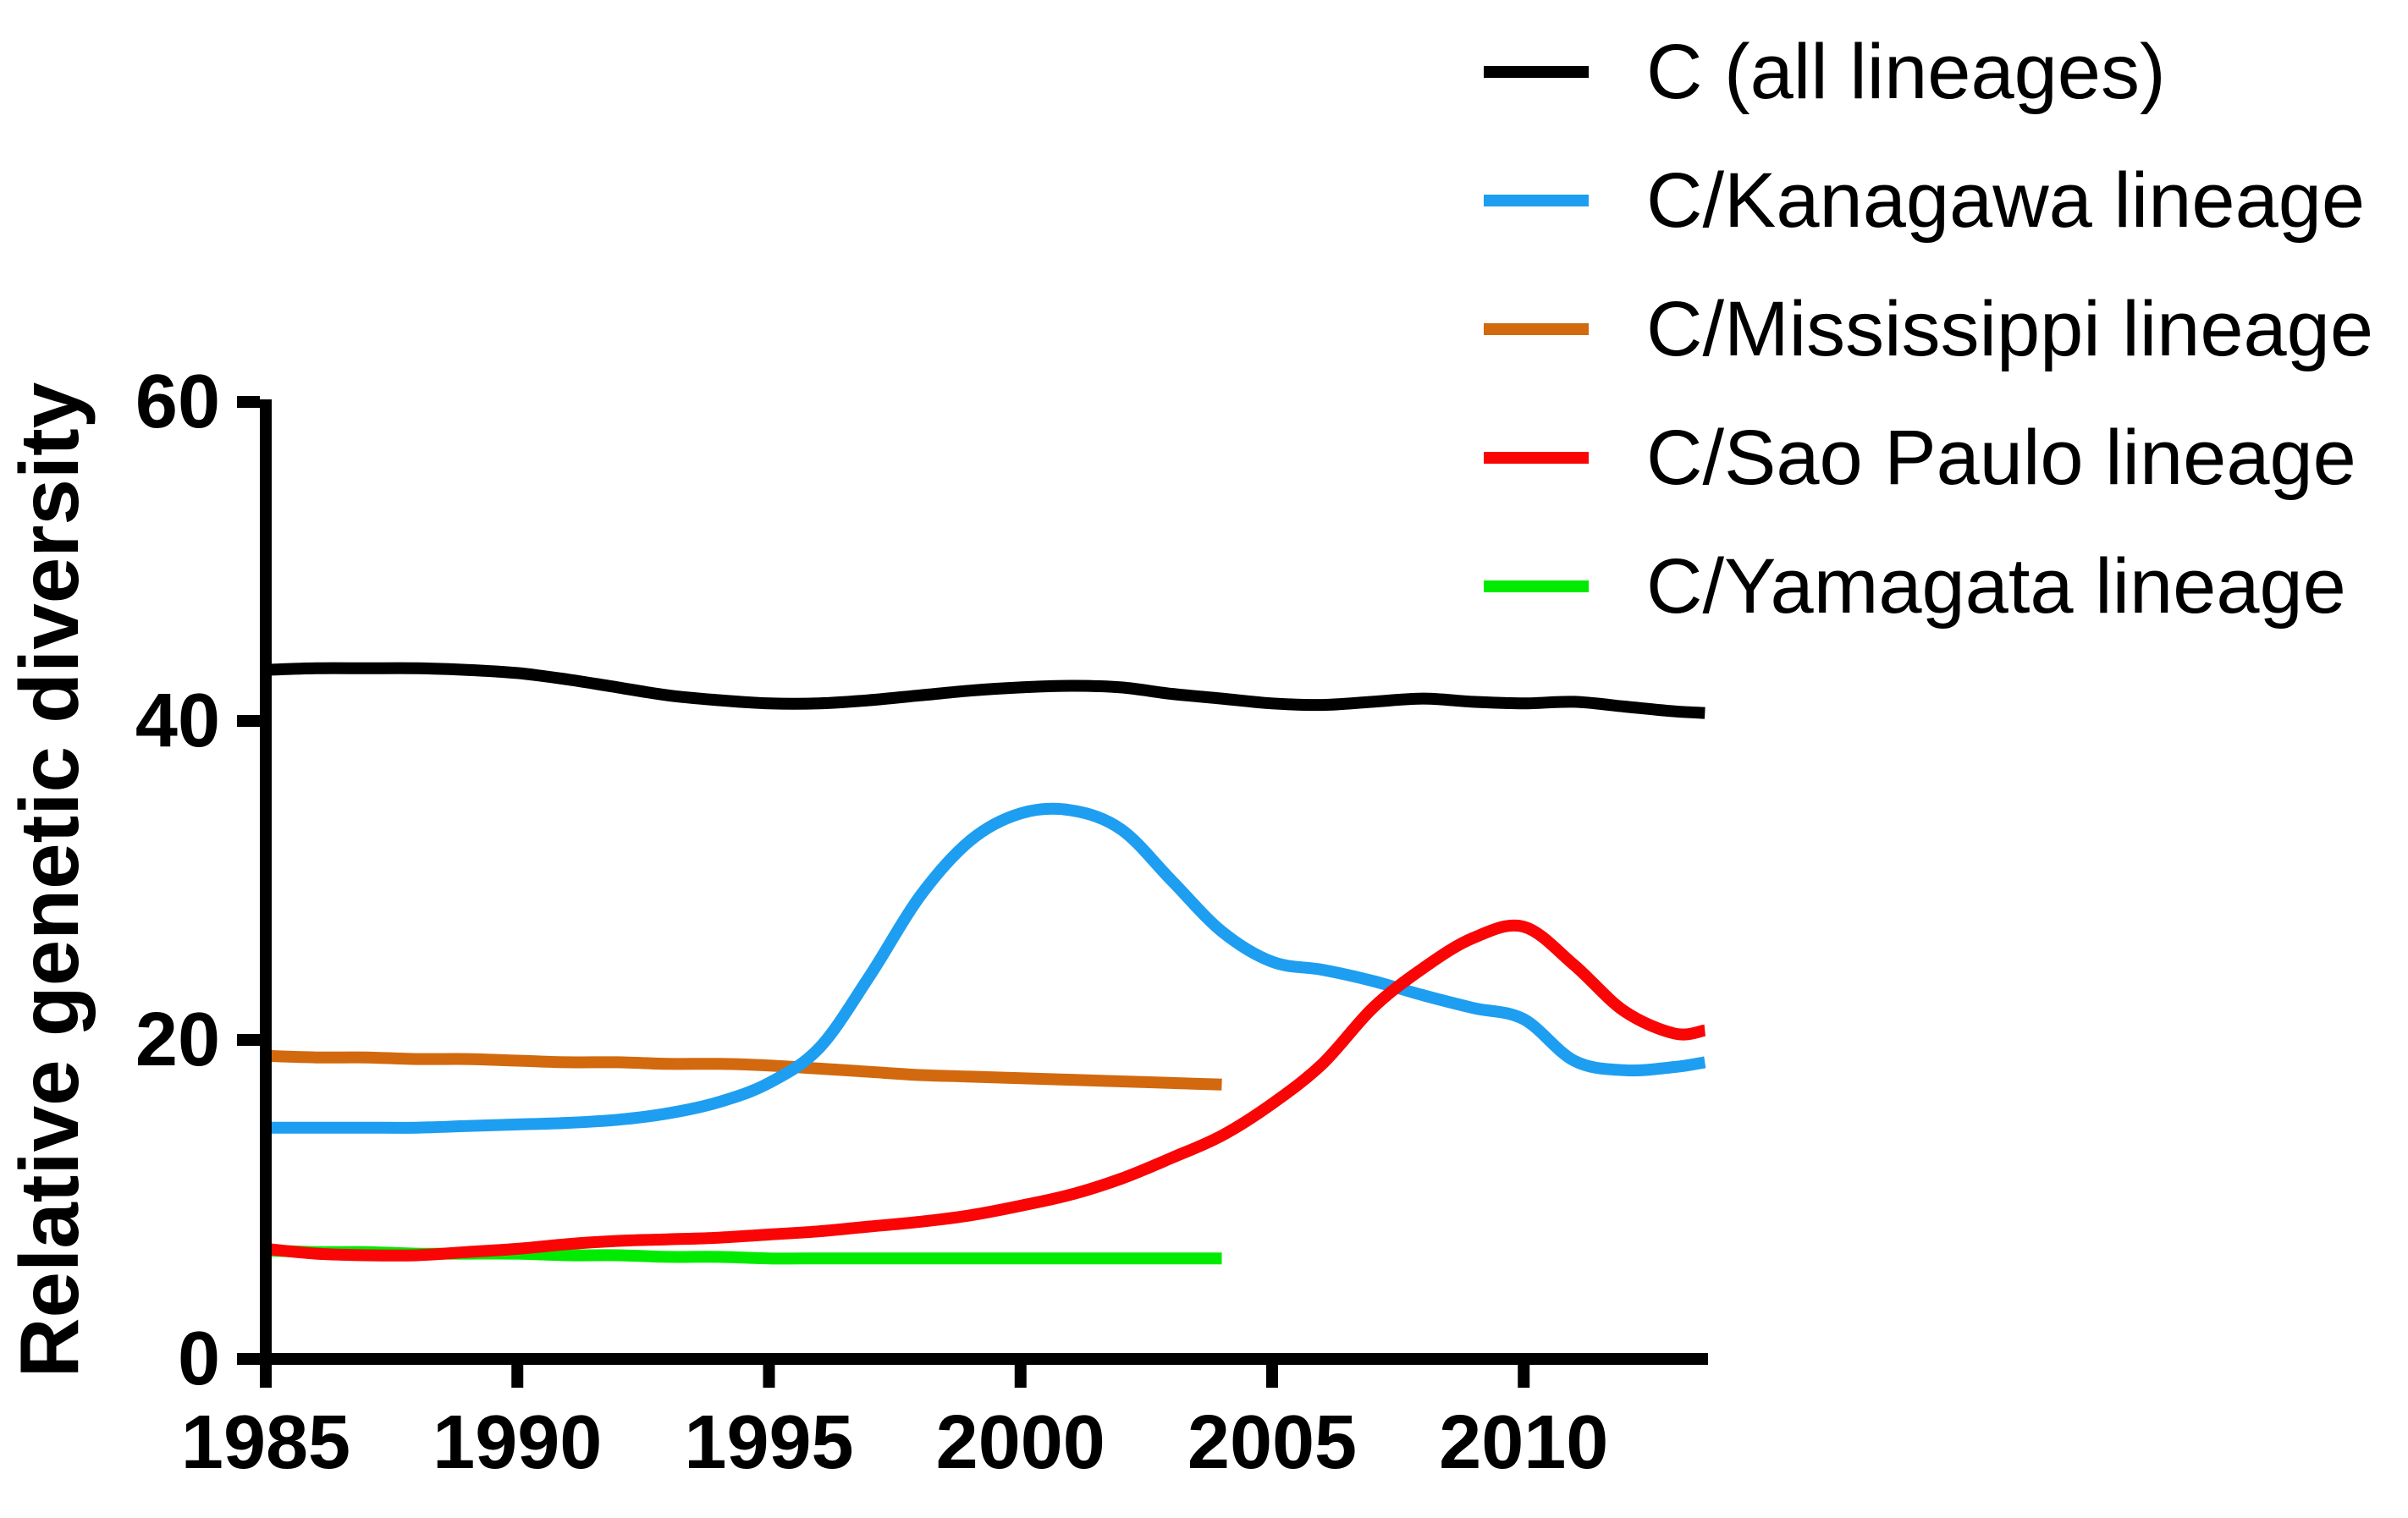 This screenshot has height=1518, width=2408. I want to click on legend-item: C/Yamagata lineage, so click(1915, 586).